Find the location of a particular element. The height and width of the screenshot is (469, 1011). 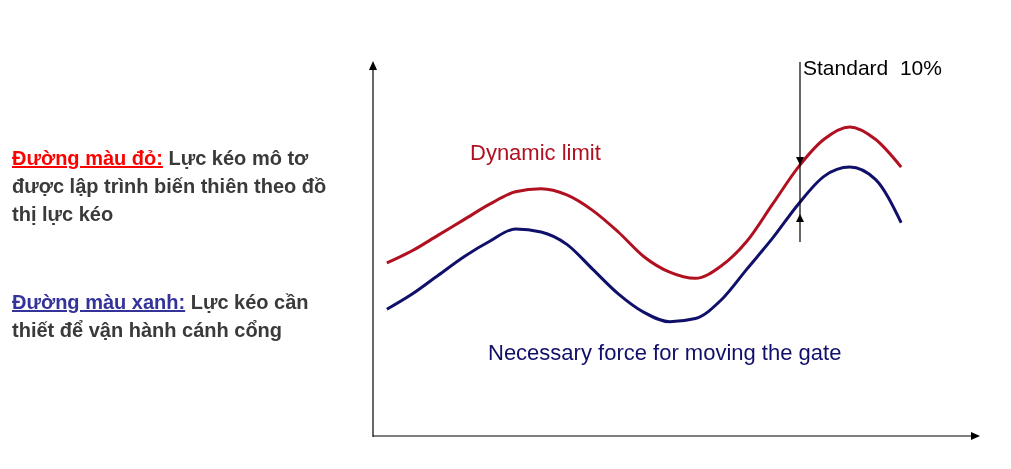

series-label: Dynamic limit is located at coordinates (535, 153).